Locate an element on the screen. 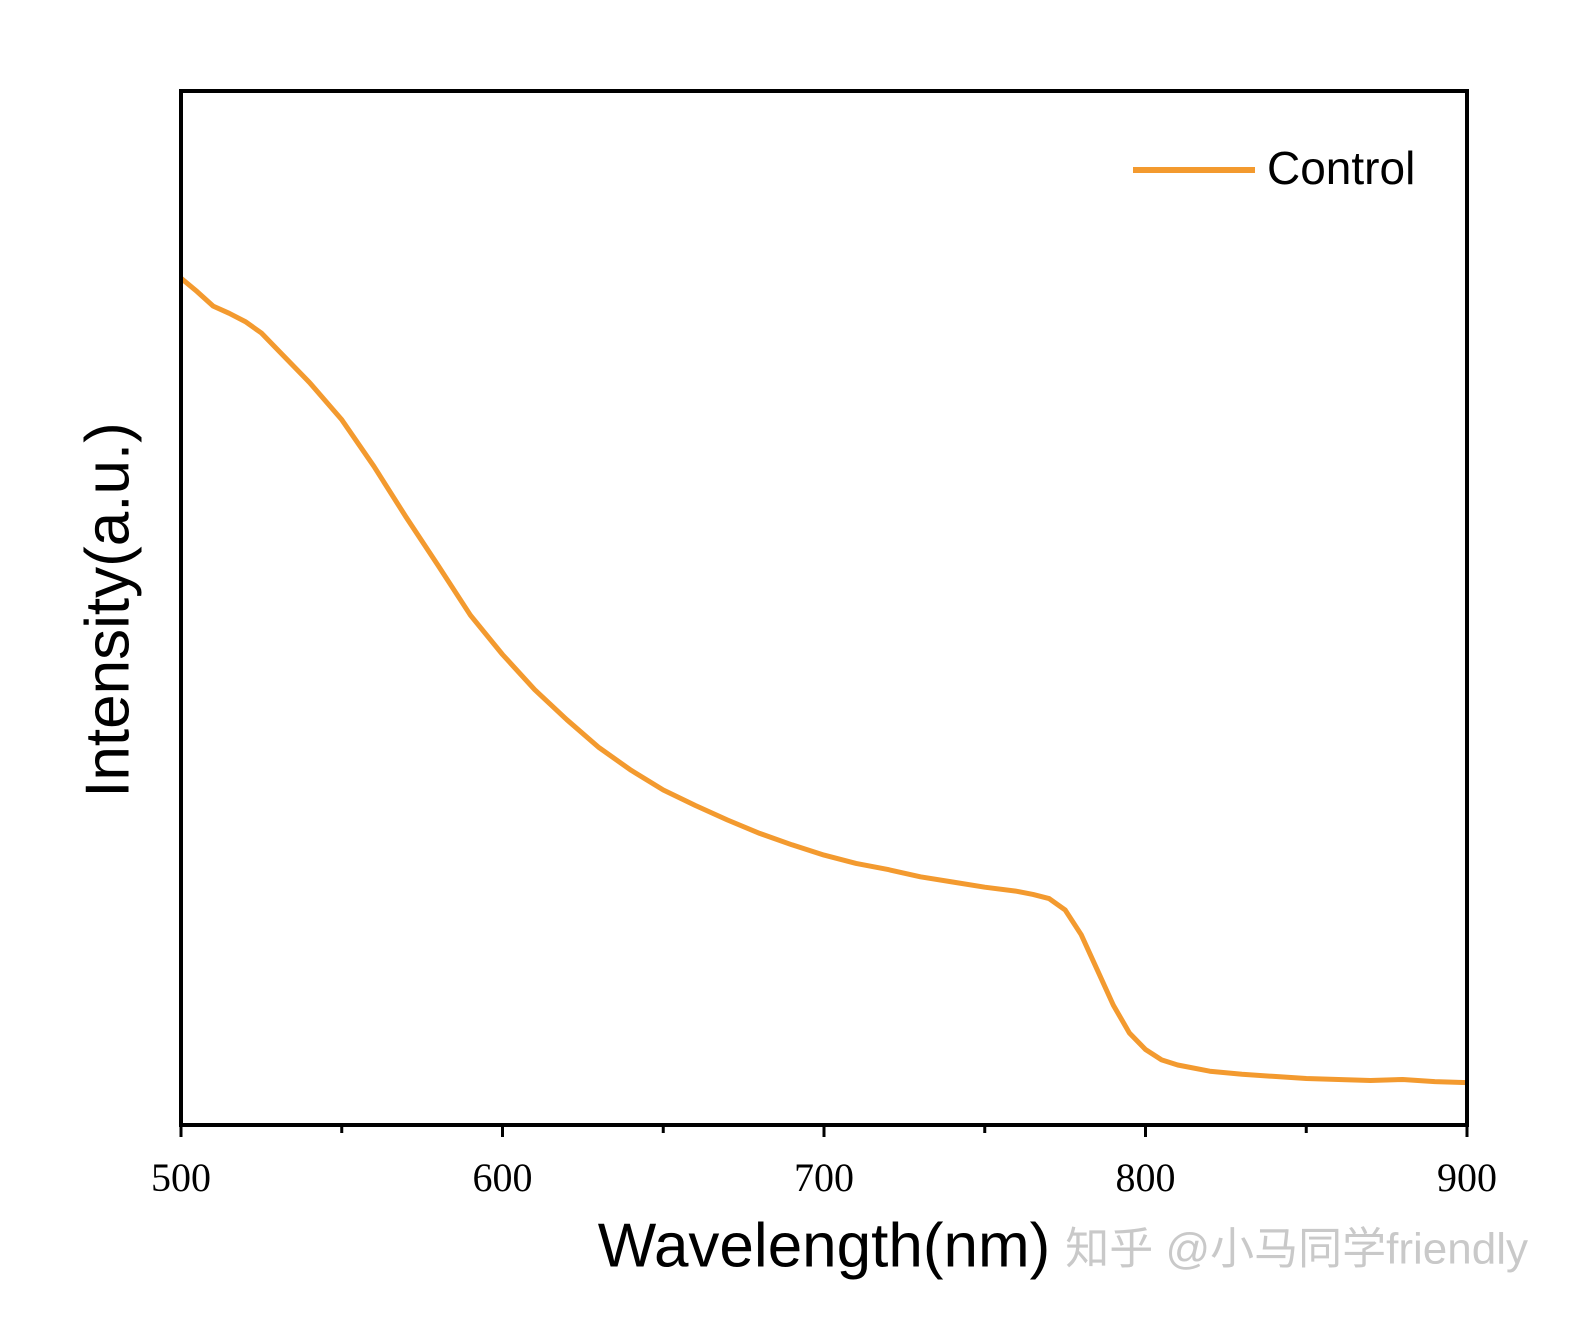 The height and width of the screenshot is (1329, 1577). x-tick-label: 500 is located at coordinates (181, 1177).